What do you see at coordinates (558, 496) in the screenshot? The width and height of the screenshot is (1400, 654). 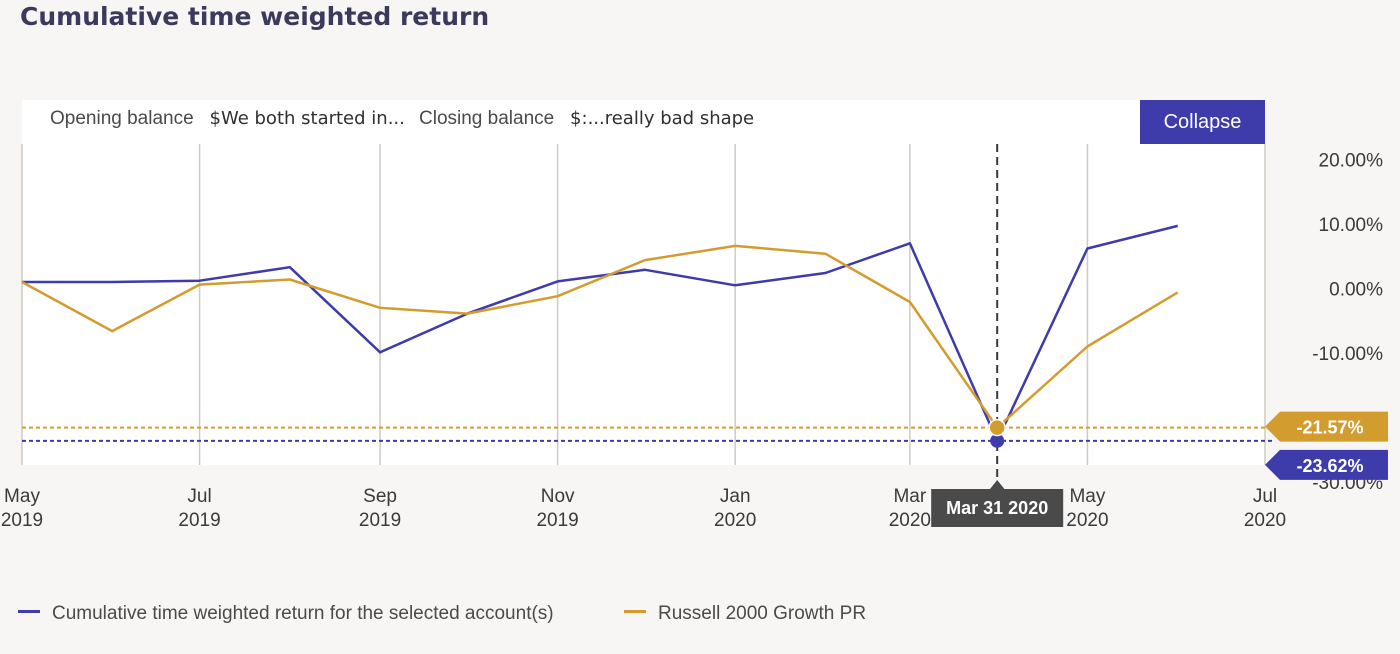 I see `x-tick-month: Nov` at bounding box center [558, 496].